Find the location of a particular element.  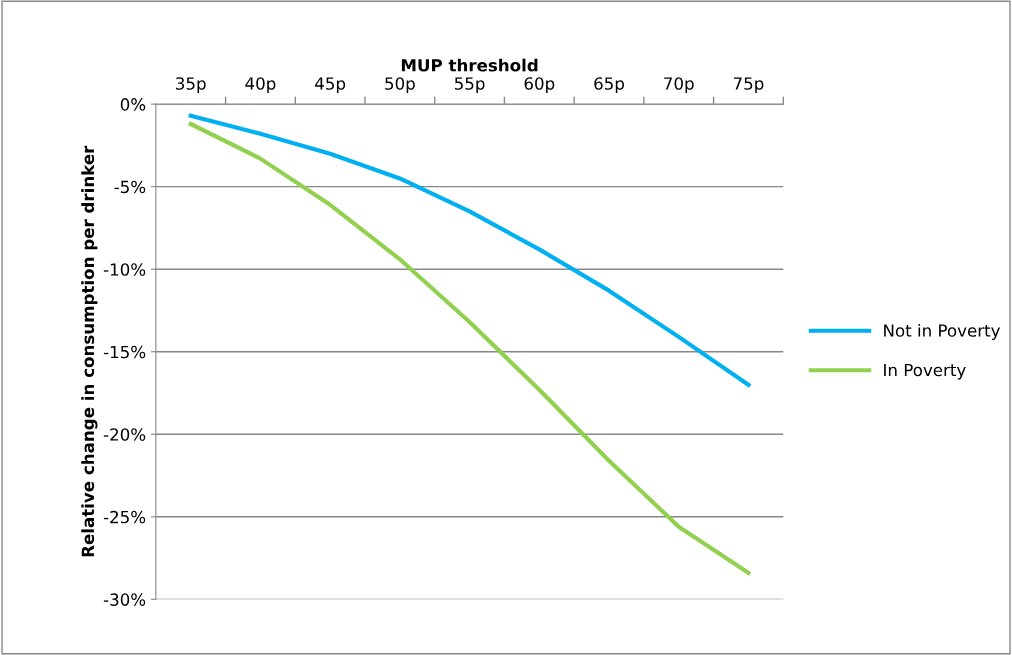

x-tick-label: 60p is located at coordinates (539, 85).